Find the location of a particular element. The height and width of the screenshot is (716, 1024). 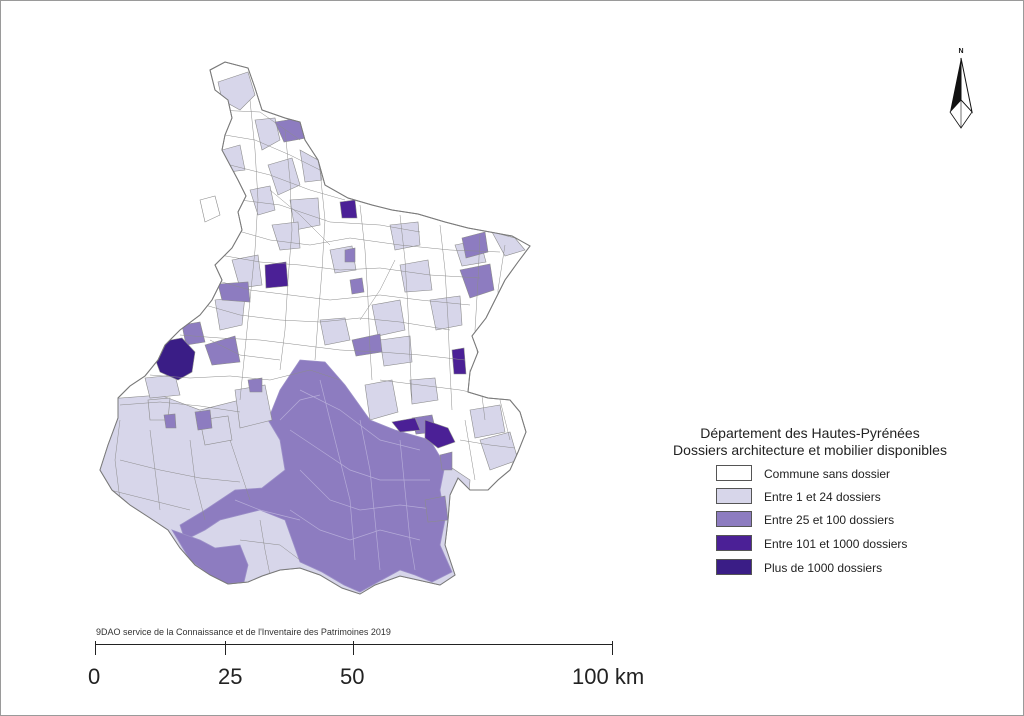

legend-label: Plus de 1000 dossiers is located at coordinates (823, 568).